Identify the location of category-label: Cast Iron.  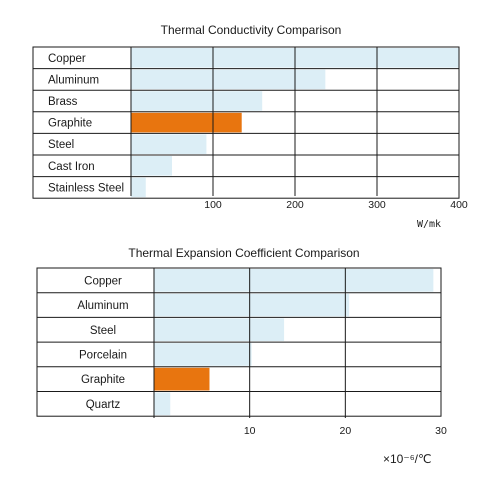
(71, 167).